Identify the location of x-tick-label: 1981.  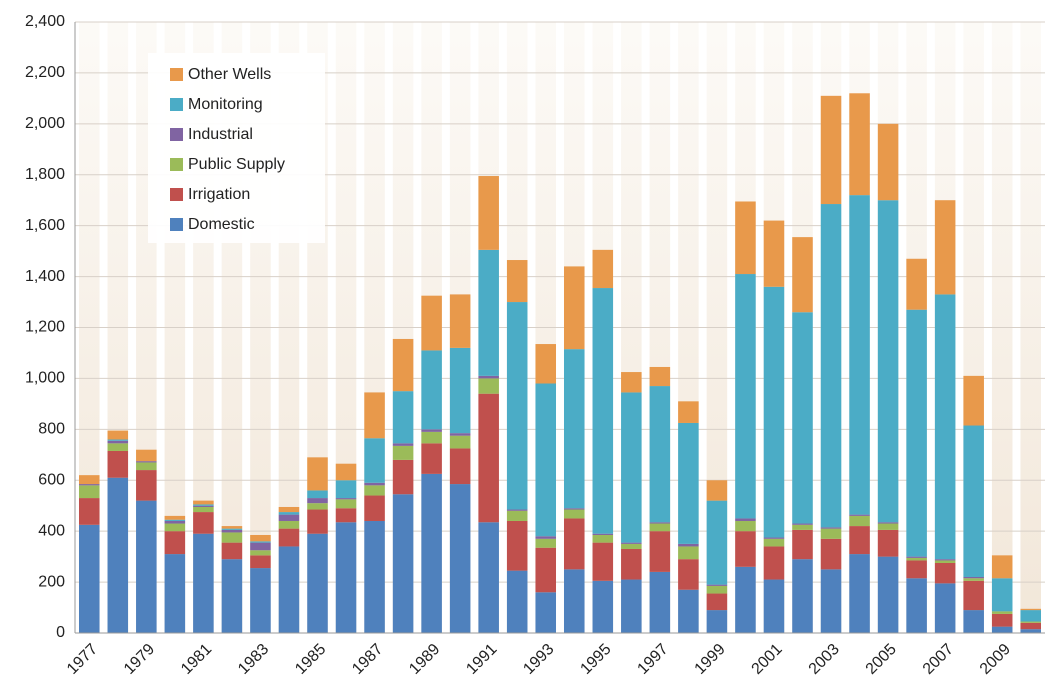
(196, 659).